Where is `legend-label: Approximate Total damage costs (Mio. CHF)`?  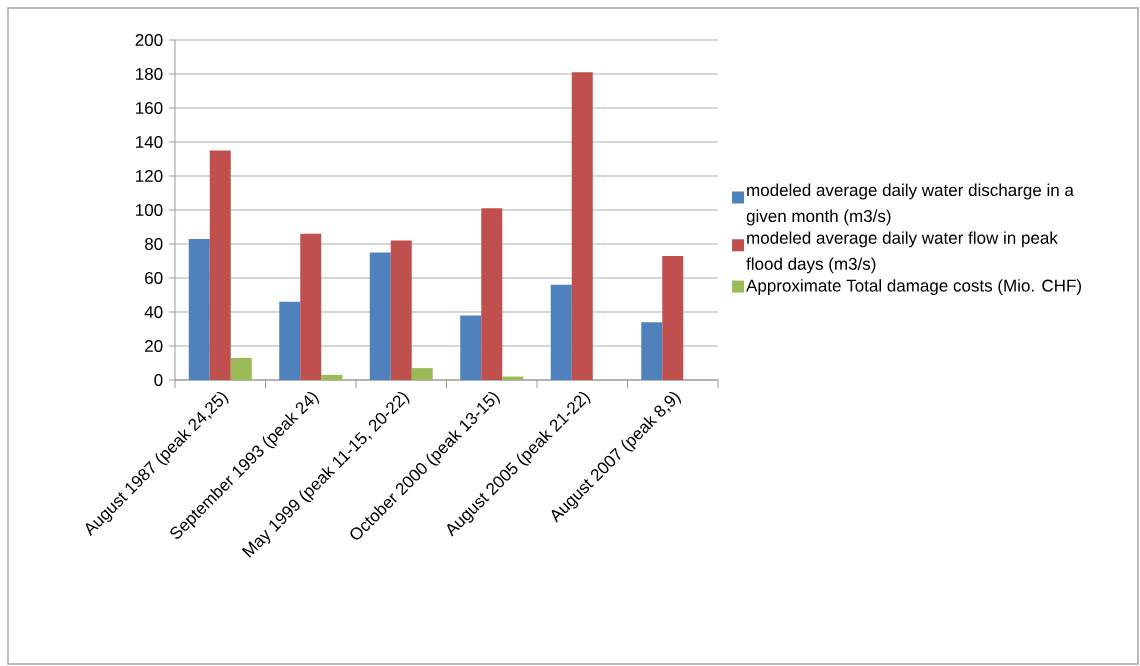
legend-label: Approximate Total damage costs (Mio. CHF) is located at coordinates (913, 287).